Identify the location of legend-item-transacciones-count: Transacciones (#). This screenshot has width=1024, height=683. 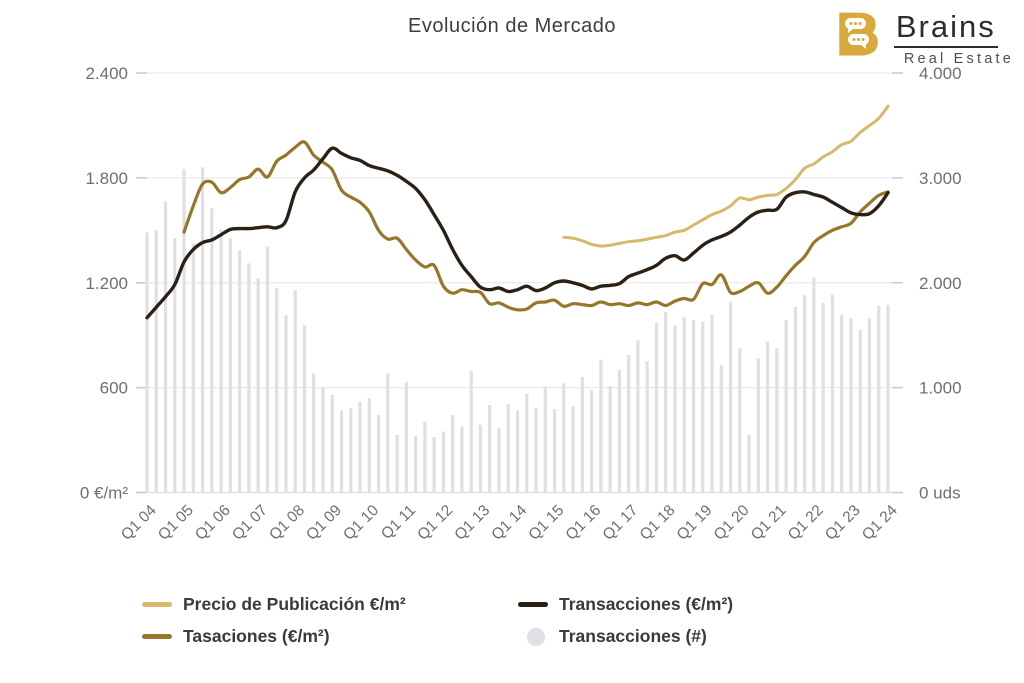
(625, 636).